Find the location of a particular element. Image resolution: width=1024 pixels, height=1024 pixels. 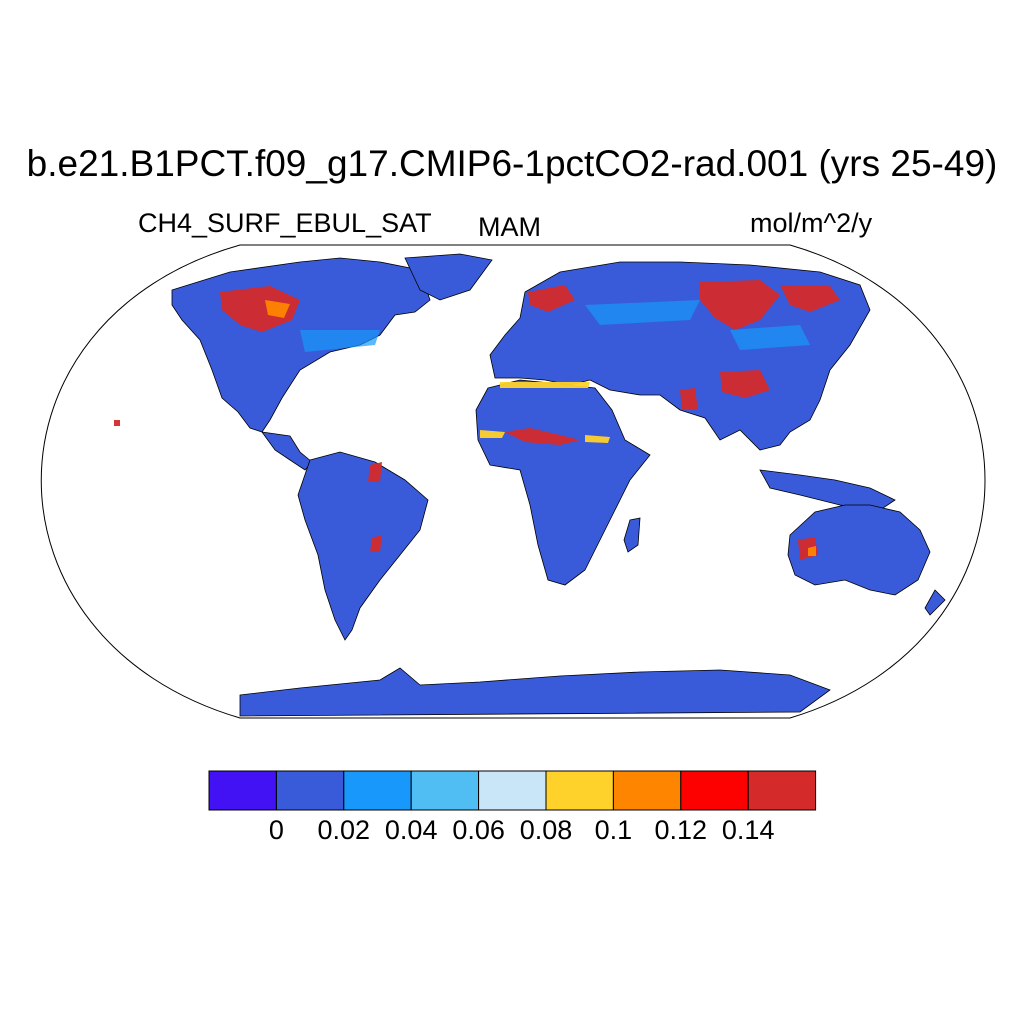

land-north-america is located at coordinates (301, 345).